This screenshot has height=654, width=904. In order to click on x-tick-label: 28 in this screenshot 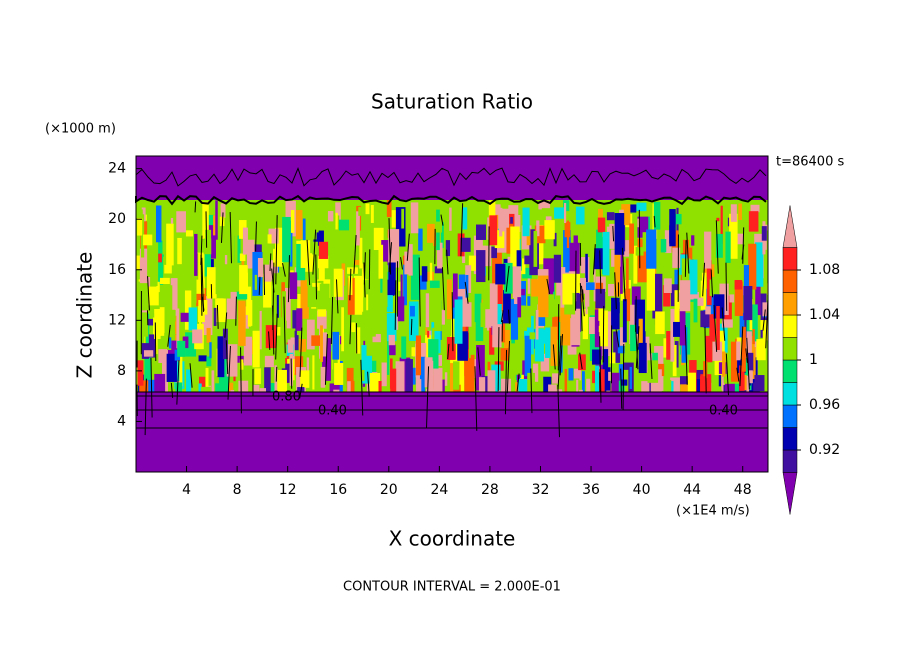, I will do `click(490, 490)`.